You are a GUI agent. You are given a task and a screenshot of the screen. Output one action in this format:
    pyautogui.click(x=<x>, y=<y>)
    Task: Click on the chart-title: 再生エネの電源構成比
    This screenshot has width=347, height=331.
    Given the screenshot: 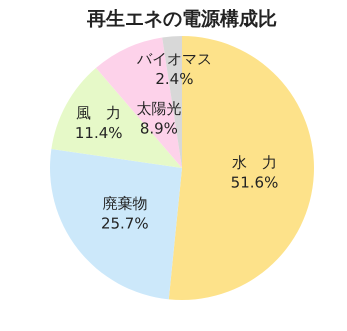 What is the action you would take?
    pyautogui.click(x=181, y=19)
    